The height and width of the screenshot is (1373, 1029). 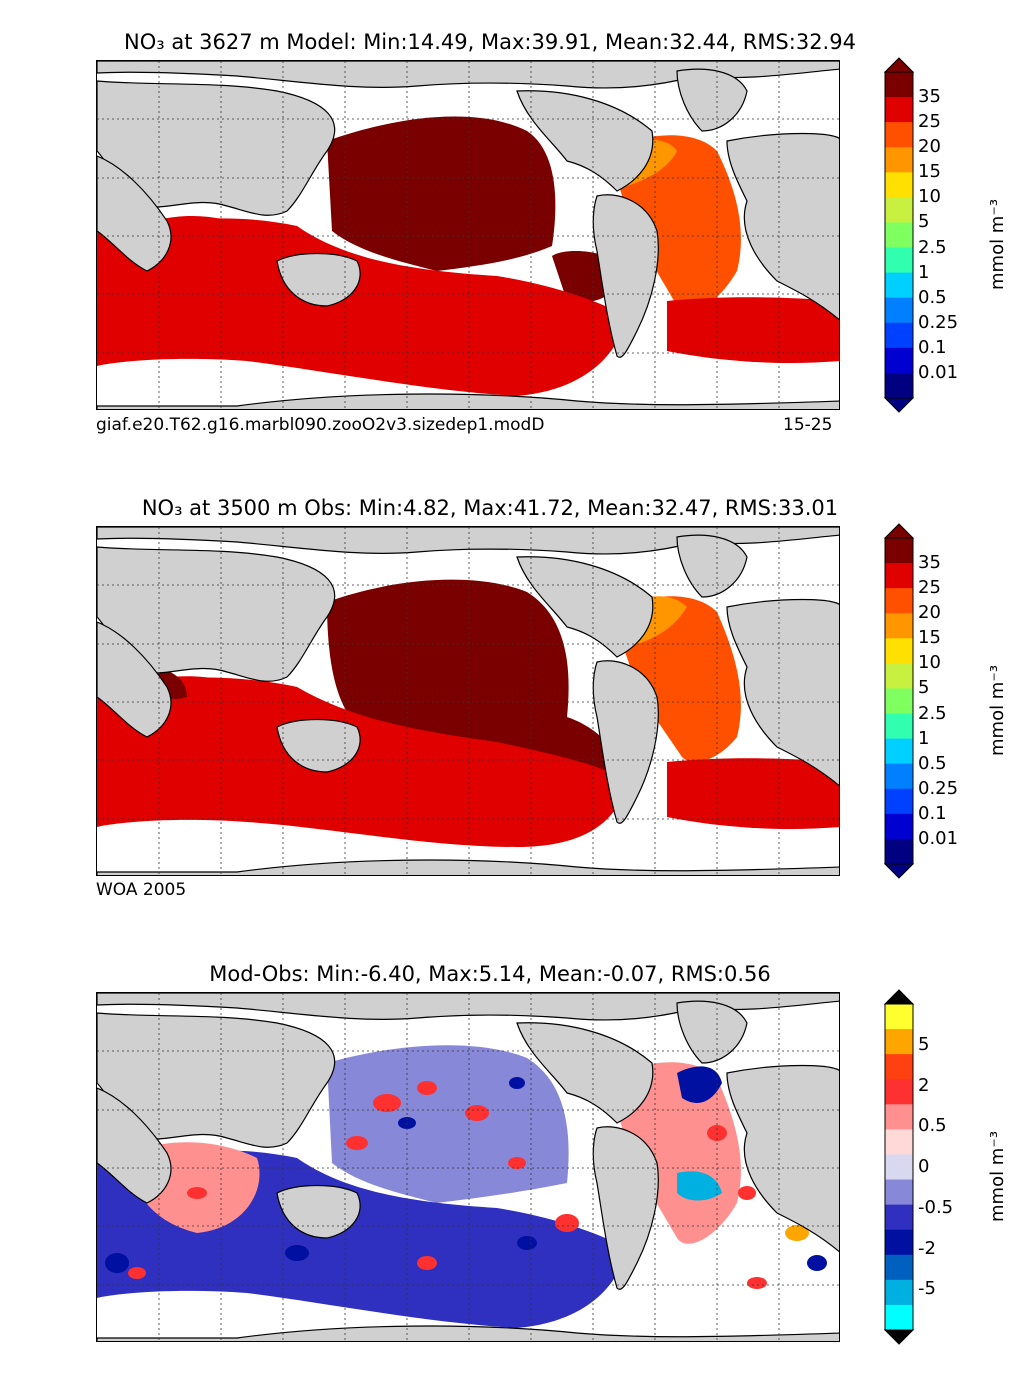 I want to click on diff-colorbar-unit: mmol m⁻³, so click(x=997, y=1176).